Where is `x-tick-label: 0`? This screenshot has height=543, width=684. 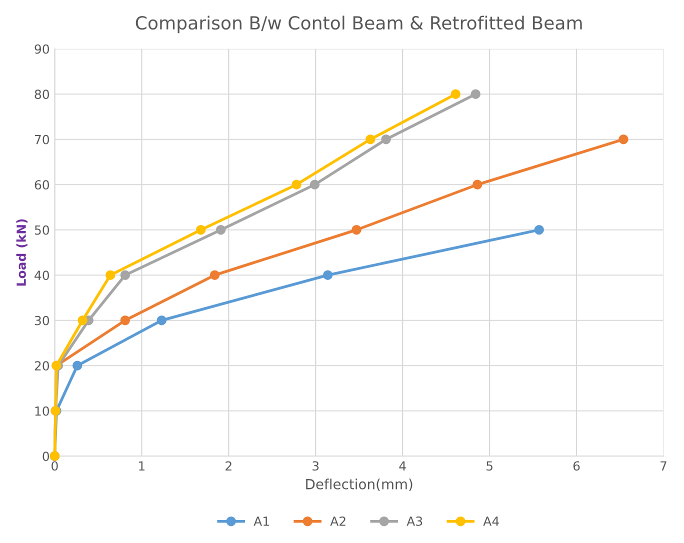 x-tick-label: 0 is located at coordinates (55, 466).